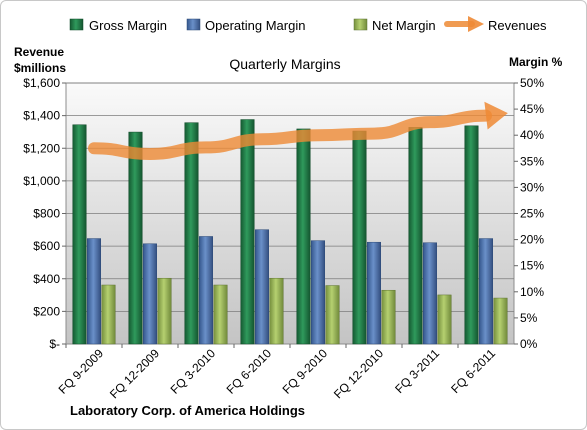 This screenshot has width=587, height=430. Describe the element at coordinates (532, 161) in the screenshot. I see `right-tick-label: 35%` at that location.